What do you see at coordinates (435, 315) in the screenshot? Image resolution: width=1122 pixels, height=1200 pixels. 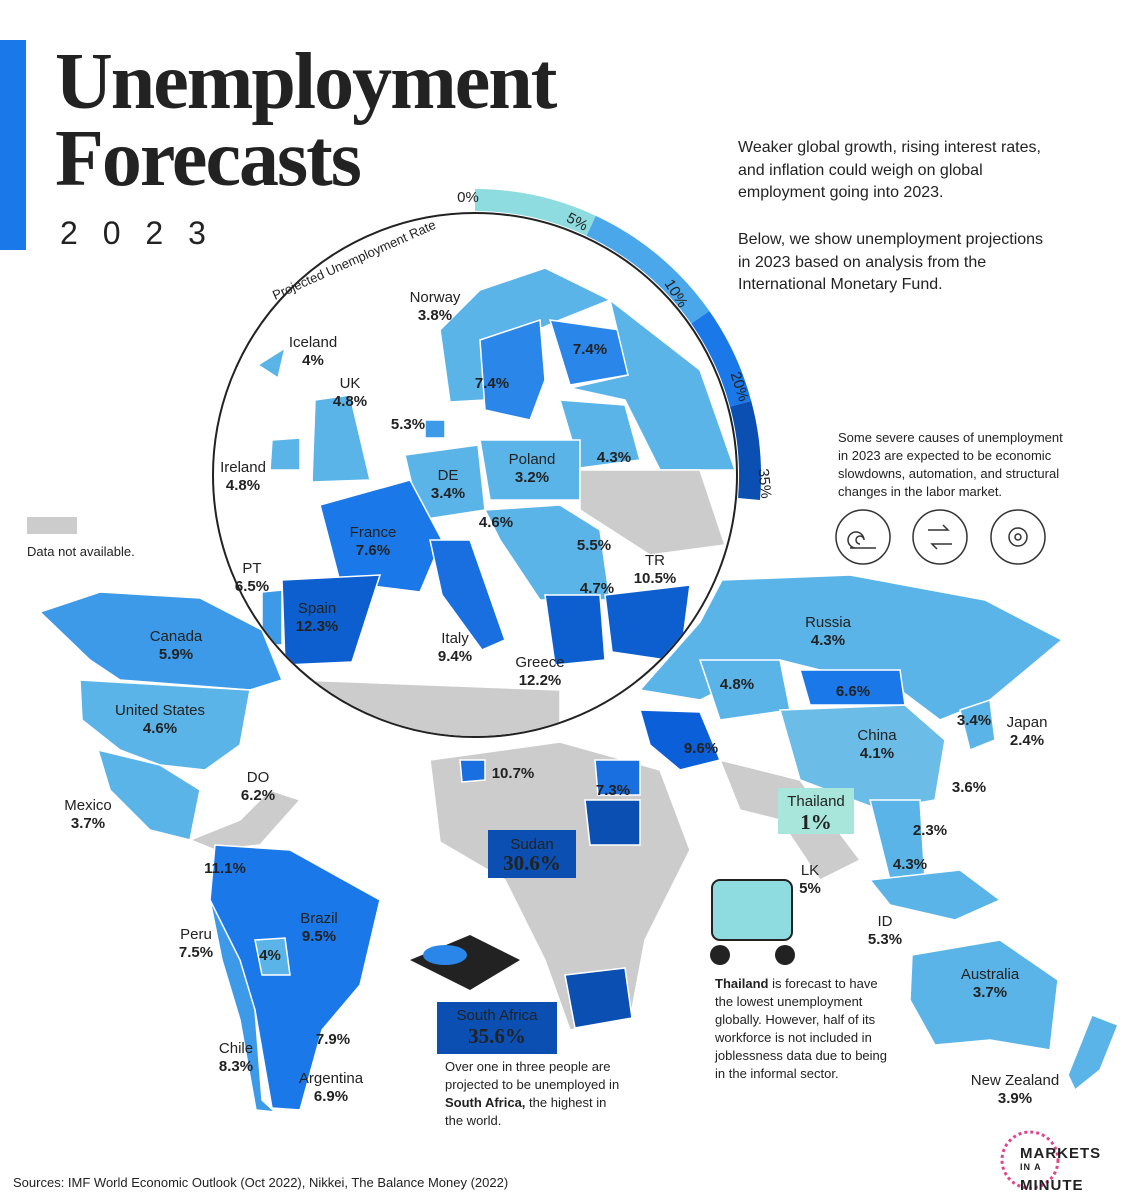 I see `country-value: 3.8%` at bounding box center [435, 315].